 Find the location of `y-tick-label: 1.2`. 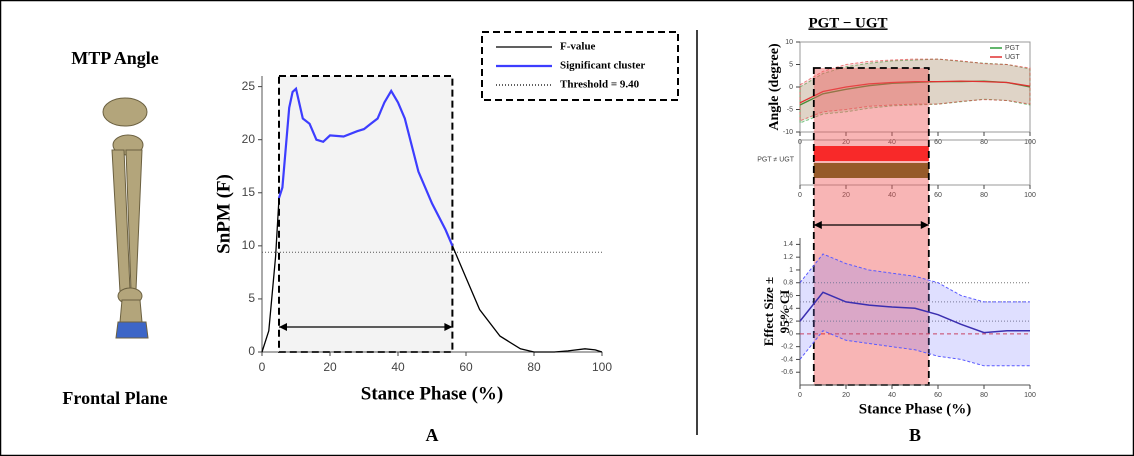

y-tick-label: 1.2 is located at coordinates (788, 257).